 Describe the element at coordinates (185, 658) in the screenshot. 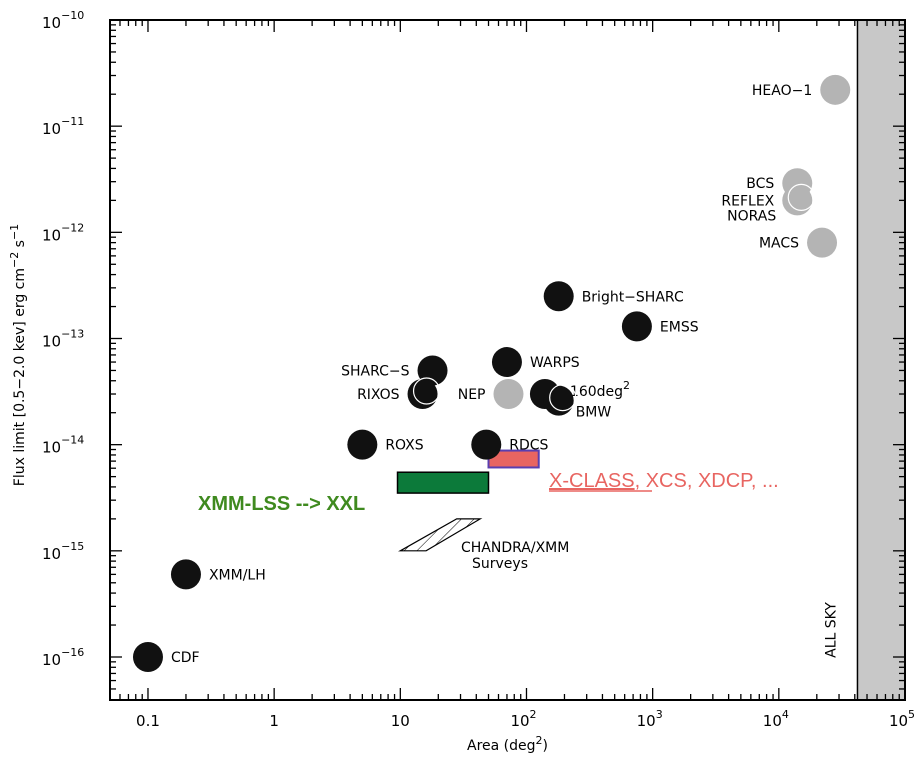

I see `point-label-16: CDF` at that location.